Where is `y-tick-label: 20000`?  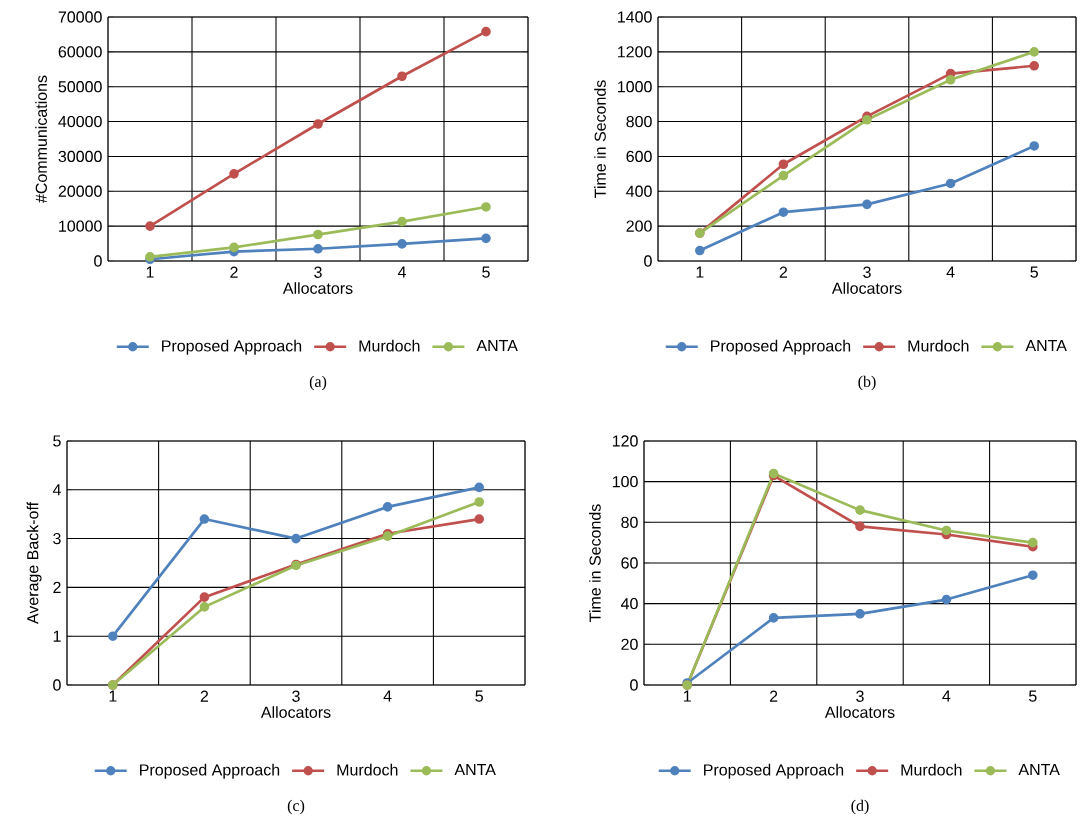 y-tick-label: 20000 is located at coordinates (80, 191).